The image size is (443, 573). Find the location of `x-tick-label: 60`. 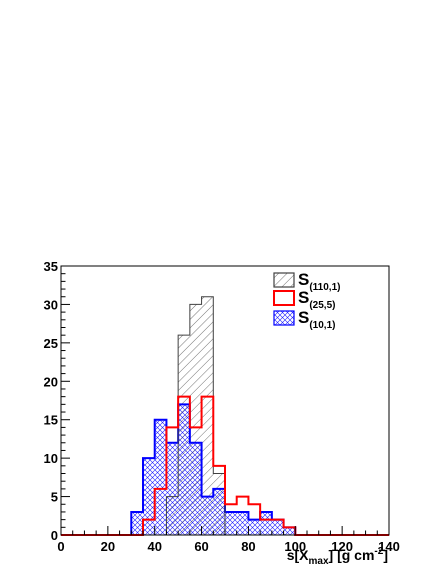

x-tick-label: 60 is located at coordinates (201, 546).